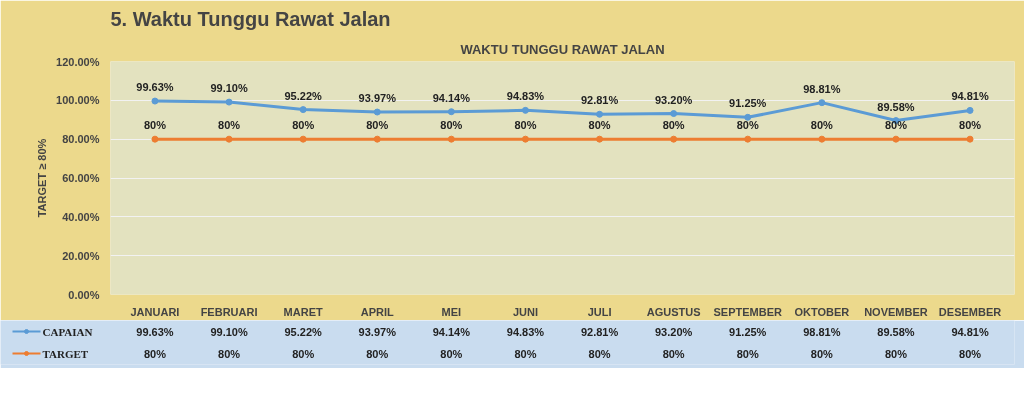 The width and height of the screenshot is (1024, 396). I want to click on data-label: 99.10%, so click(229, 331).